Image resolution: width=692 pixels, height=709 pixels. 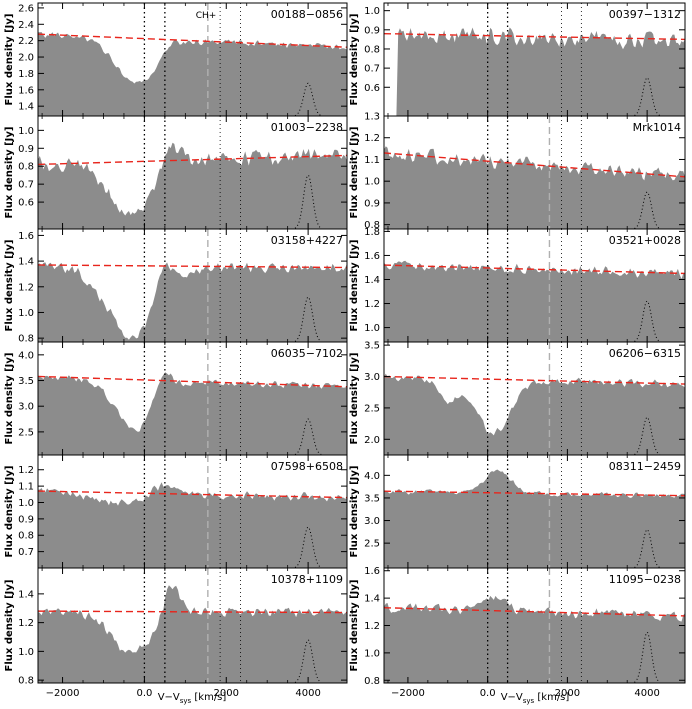 I want to click on y-tick-label: 1.3, so click(x=372, y=117).